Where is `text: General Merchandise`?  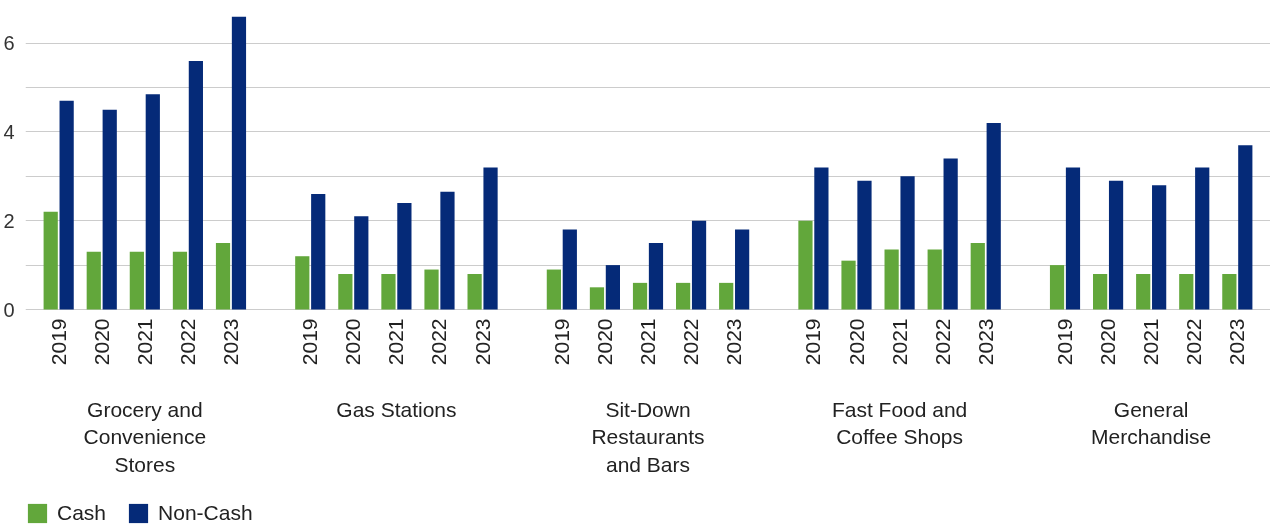
text: General Merchandise is located at coordinates (1151, 423).